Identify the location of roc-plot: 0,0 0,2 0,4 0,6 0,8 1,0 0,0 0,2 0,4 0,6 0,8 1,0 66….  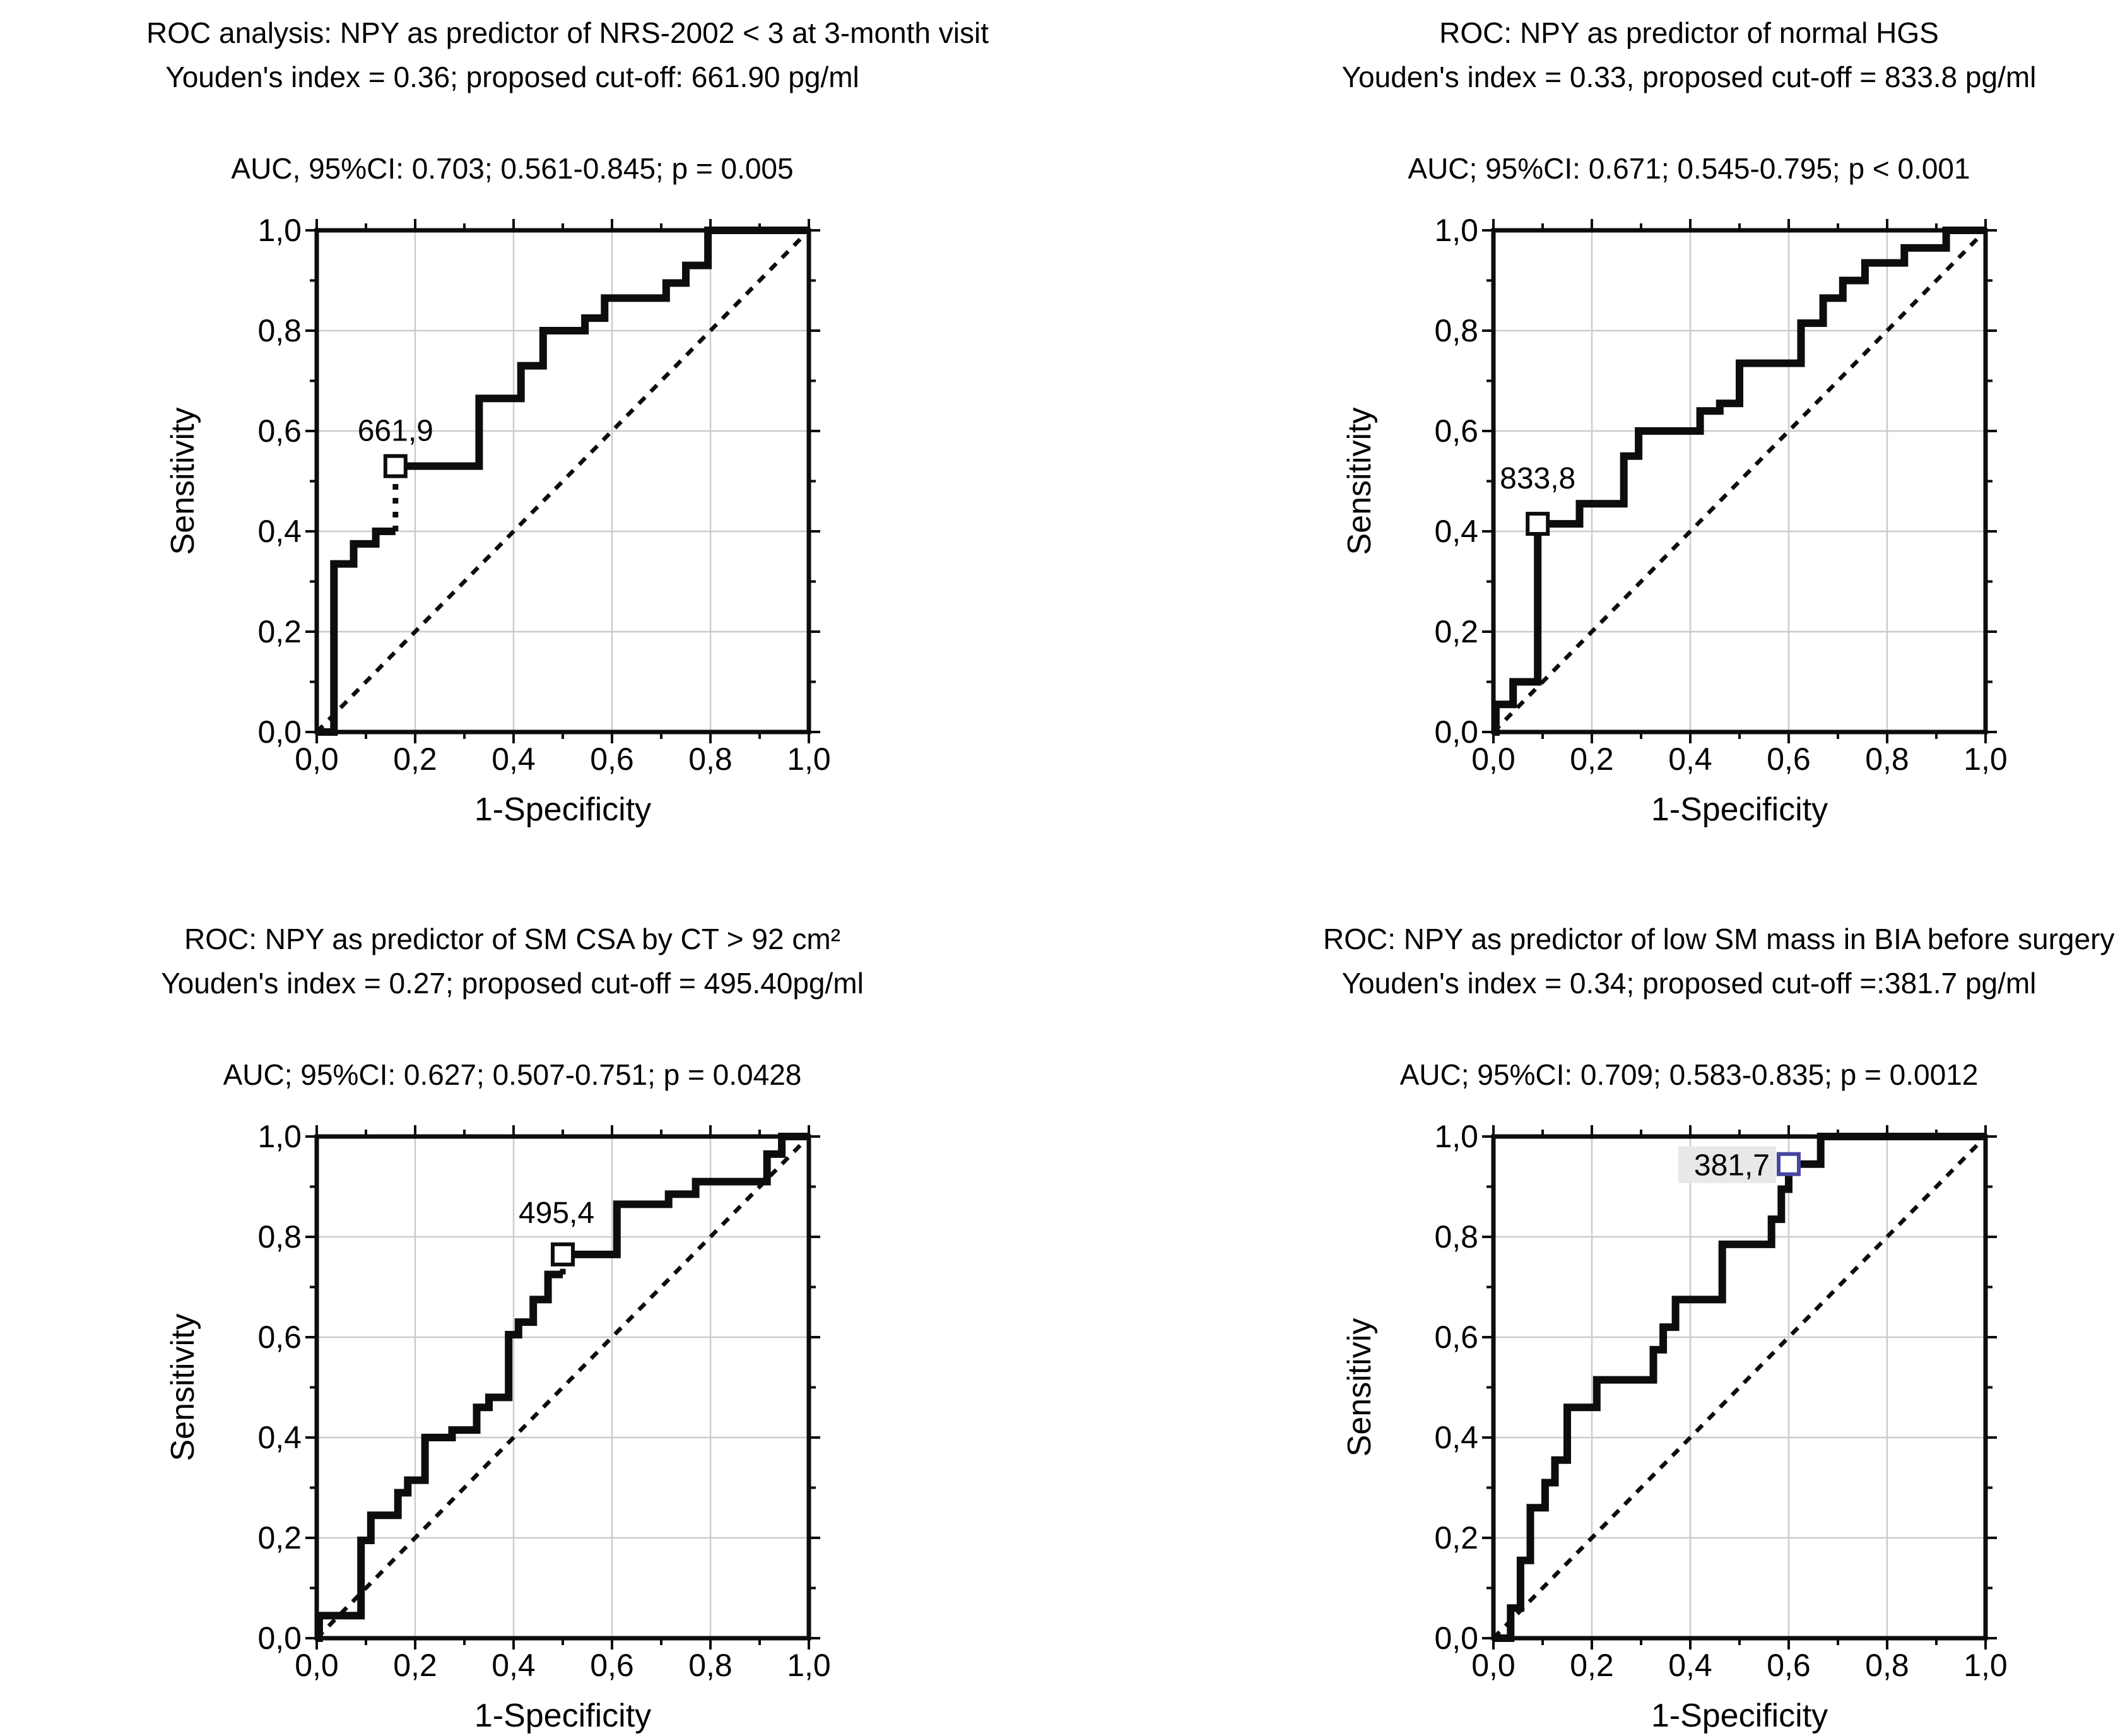
(512, 524).